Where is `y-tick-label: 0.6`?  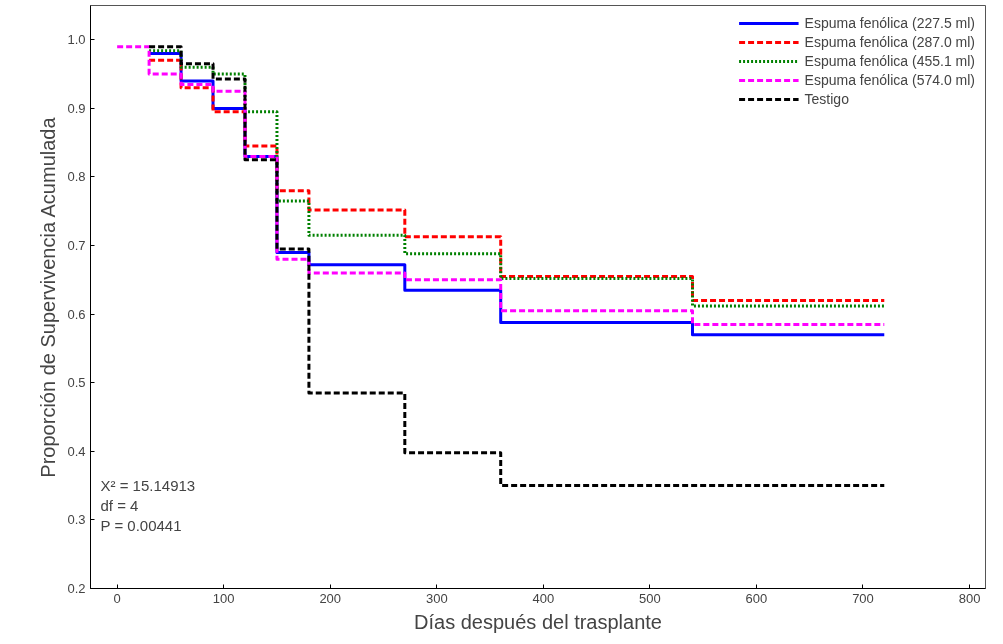
y-tick-label: 0.6 is located at coordinates (76, 314).